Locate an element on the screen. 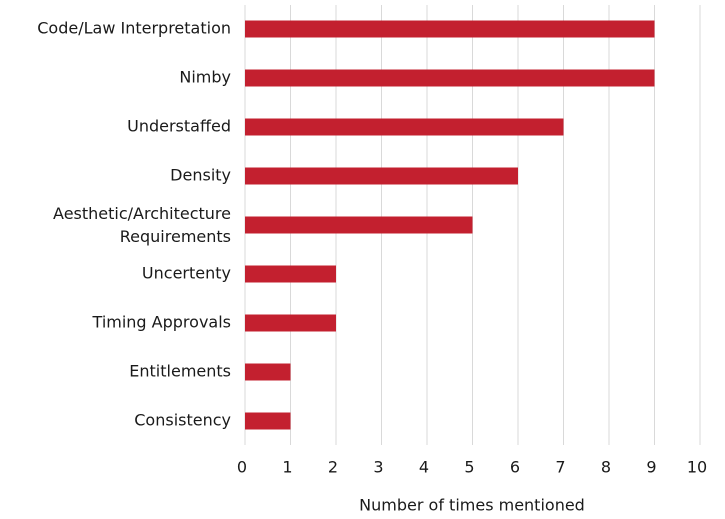 The height and width of the screenshot is (519, 725). x-tick-label: 3 is located at coordinates (378, 467).